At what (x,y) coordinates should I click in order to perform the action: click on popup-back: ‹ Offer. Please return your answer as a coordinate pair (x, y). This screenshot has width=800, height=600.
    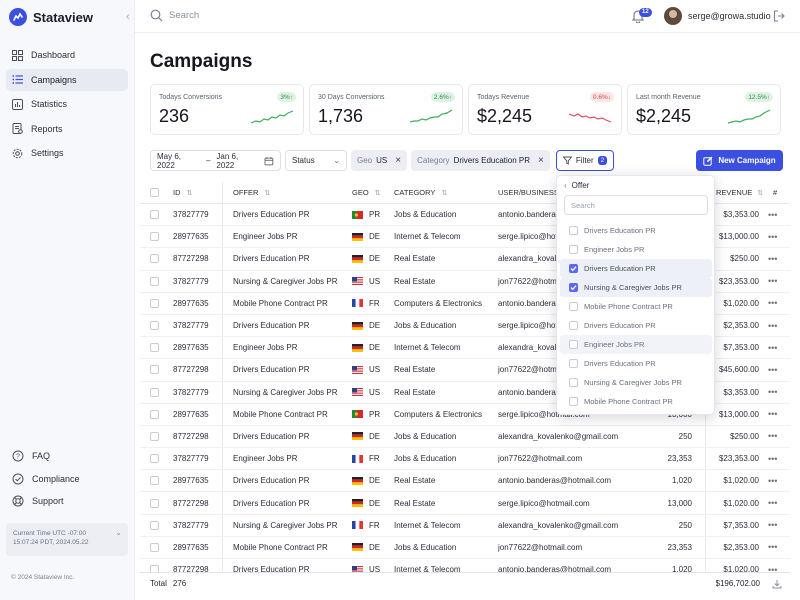
    Looking at the image, I should click on (576, 185).